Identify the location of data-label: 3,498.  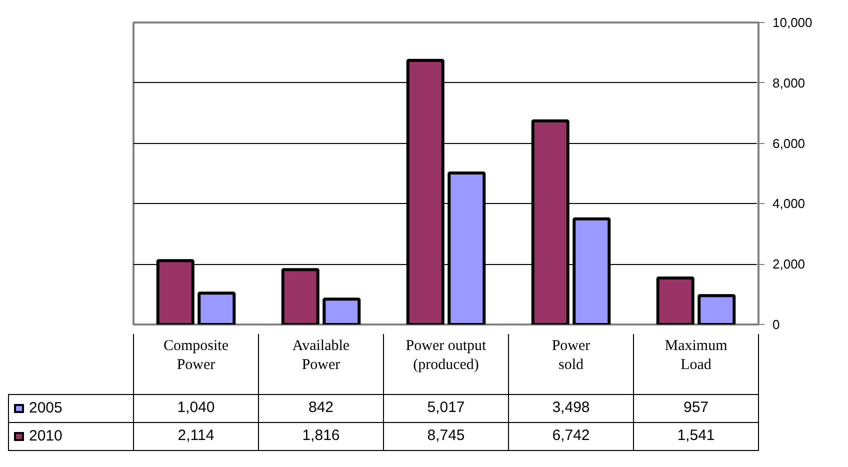
(571, 408).